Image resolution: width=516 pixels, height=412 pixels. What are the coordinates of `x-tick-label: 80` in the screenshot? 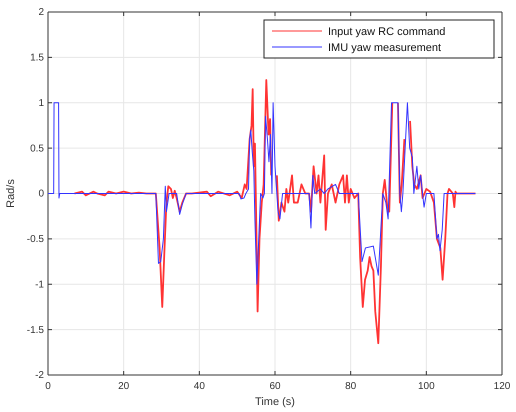 It's located at (351, 386).